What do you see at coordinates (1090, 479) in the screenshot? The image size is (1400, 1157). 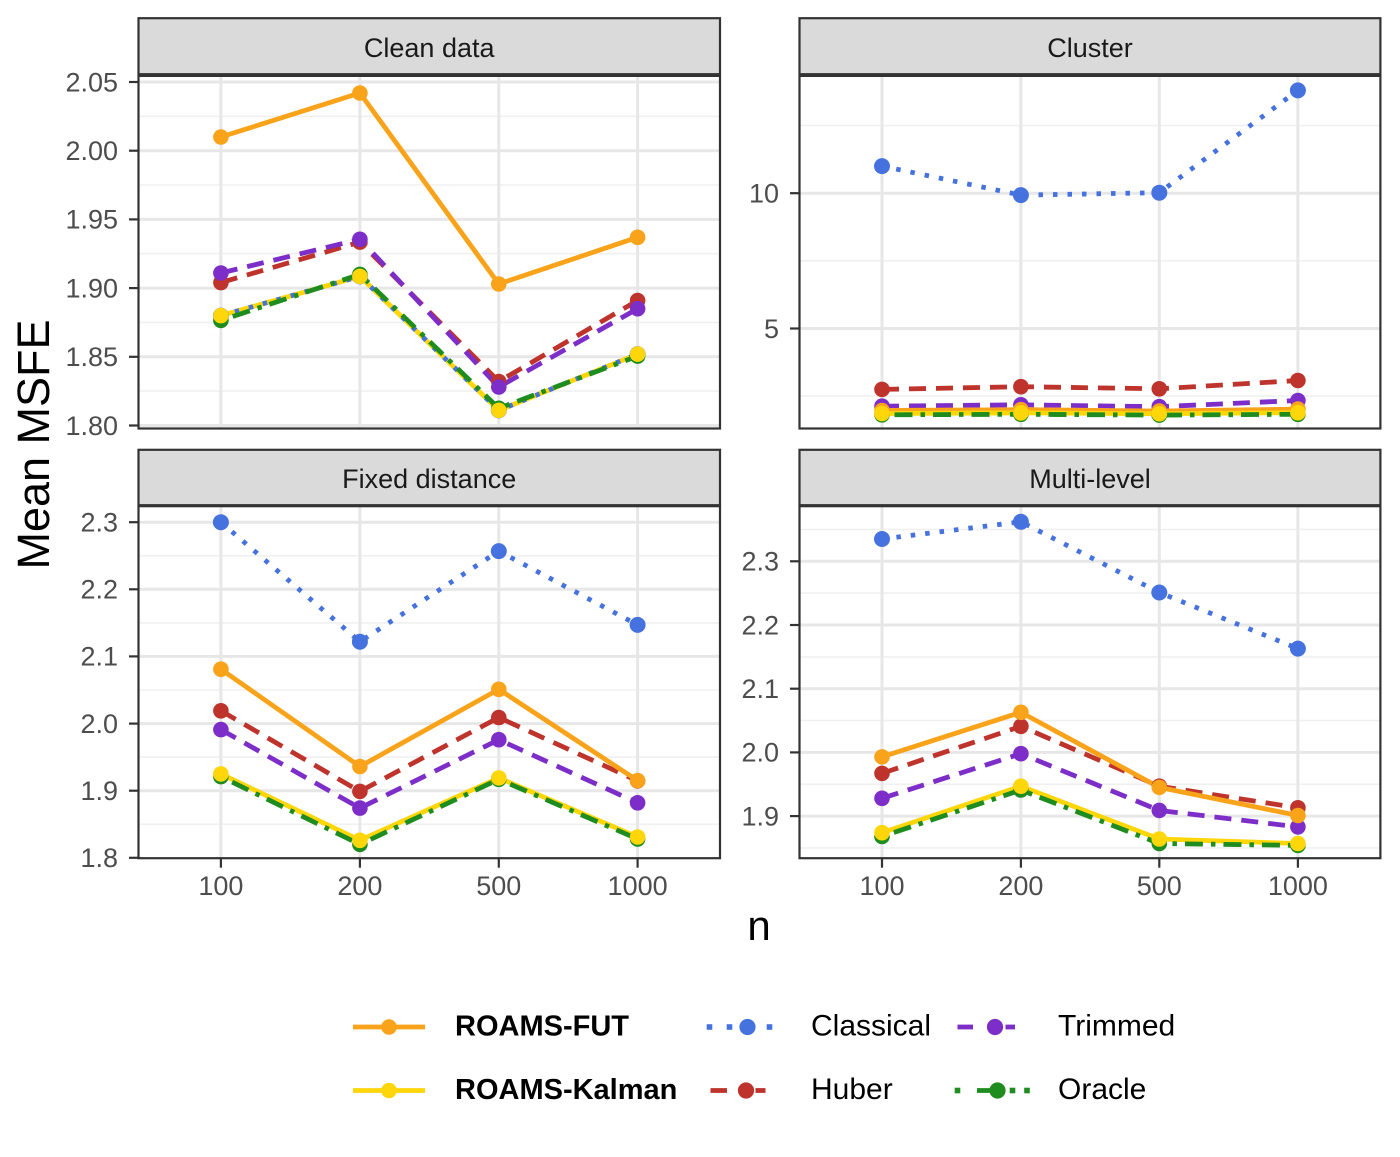 I see `svg-text: Multi-level` at bounding box center [1090, 479].